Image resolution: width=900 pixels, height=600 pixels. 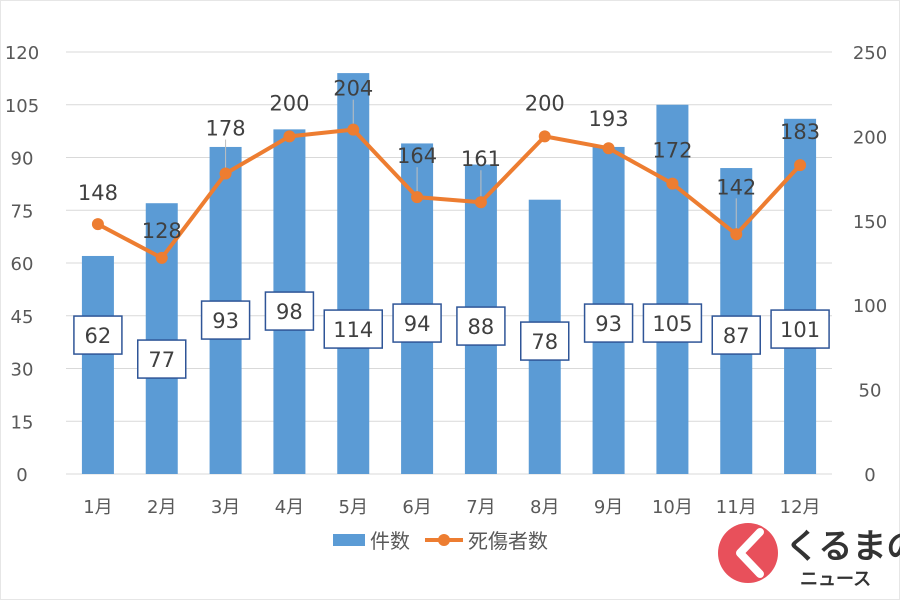 I want to click on left-tick-label: 90, so click(x=22, y=159).